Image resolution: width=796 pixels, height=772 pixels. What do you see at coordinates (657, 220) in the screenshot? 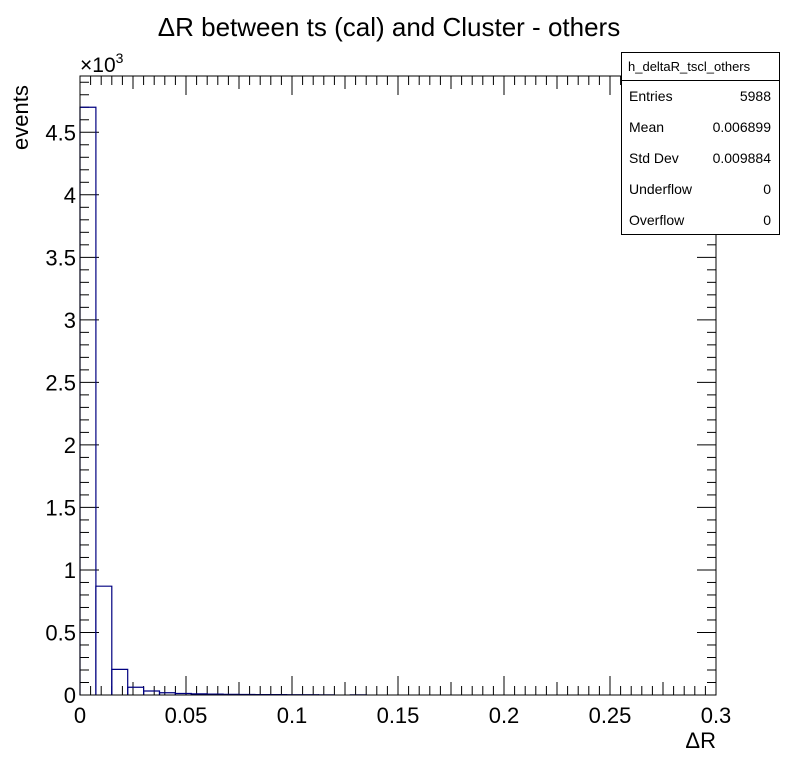
I see `stats-label: Overflow` at bounding box center [657, 220].